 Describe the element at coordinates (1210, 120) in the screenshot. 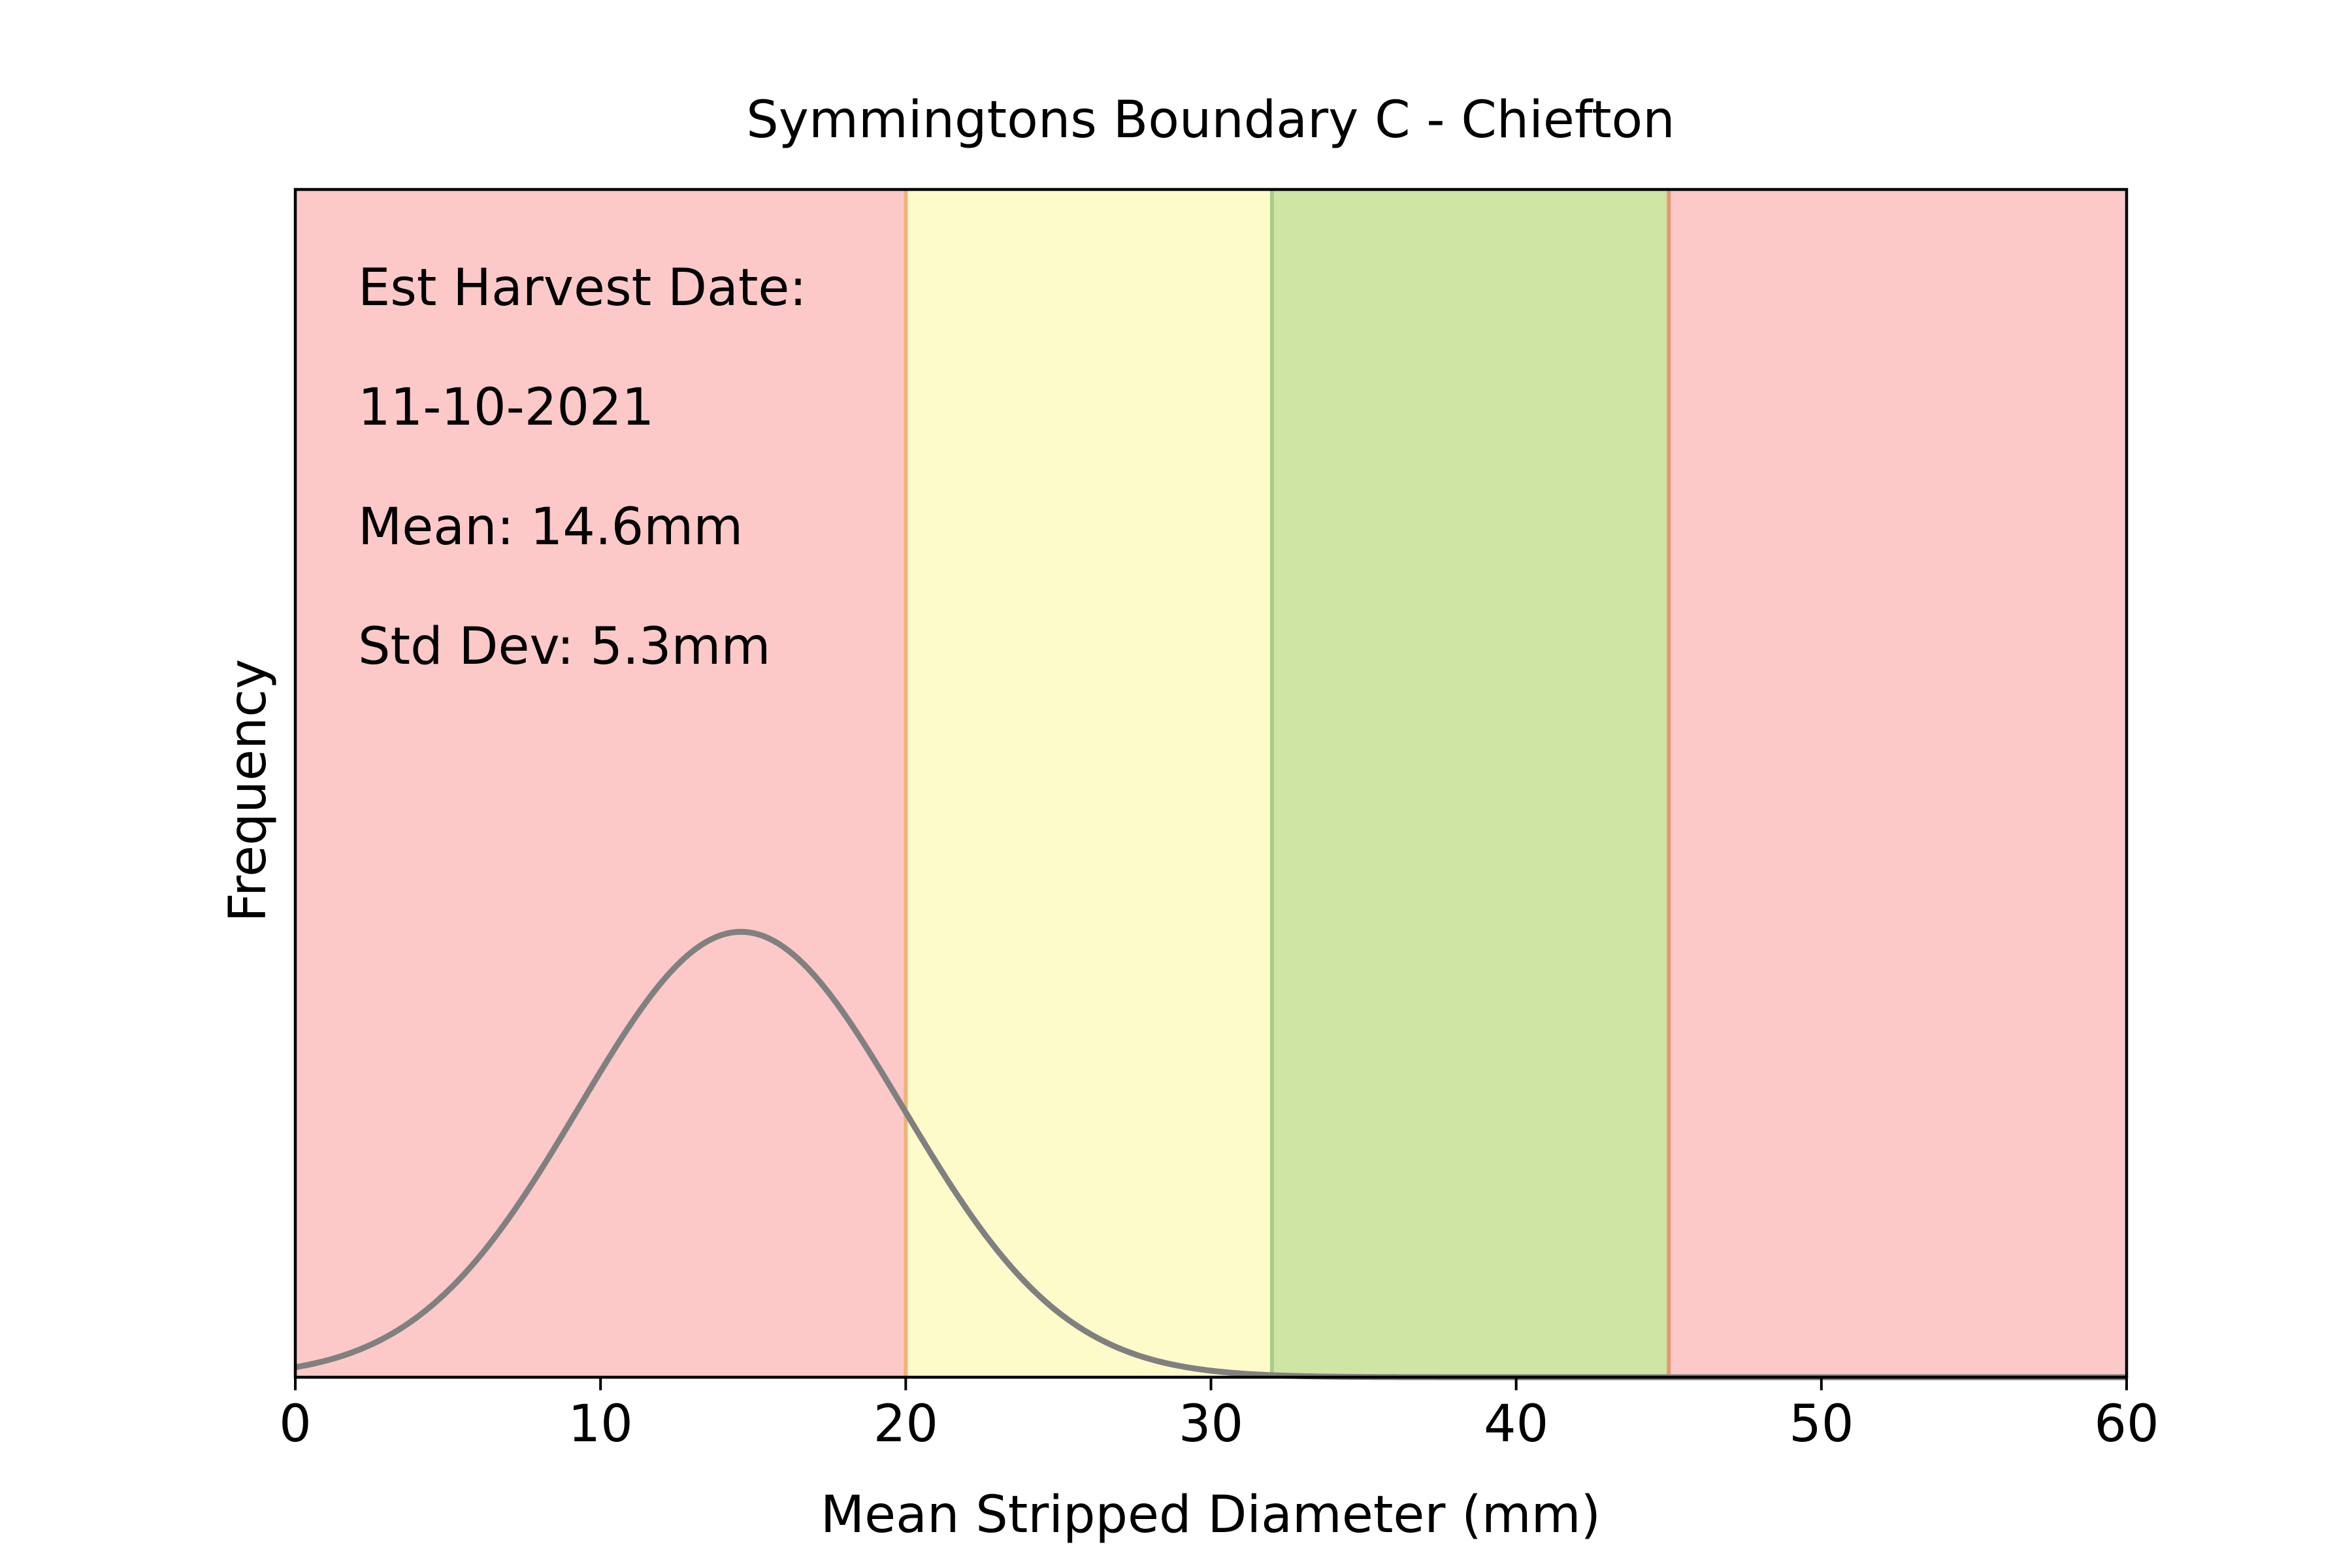

I see `chart-title: Symmingtons Boundary C - Chiefton` at that location.